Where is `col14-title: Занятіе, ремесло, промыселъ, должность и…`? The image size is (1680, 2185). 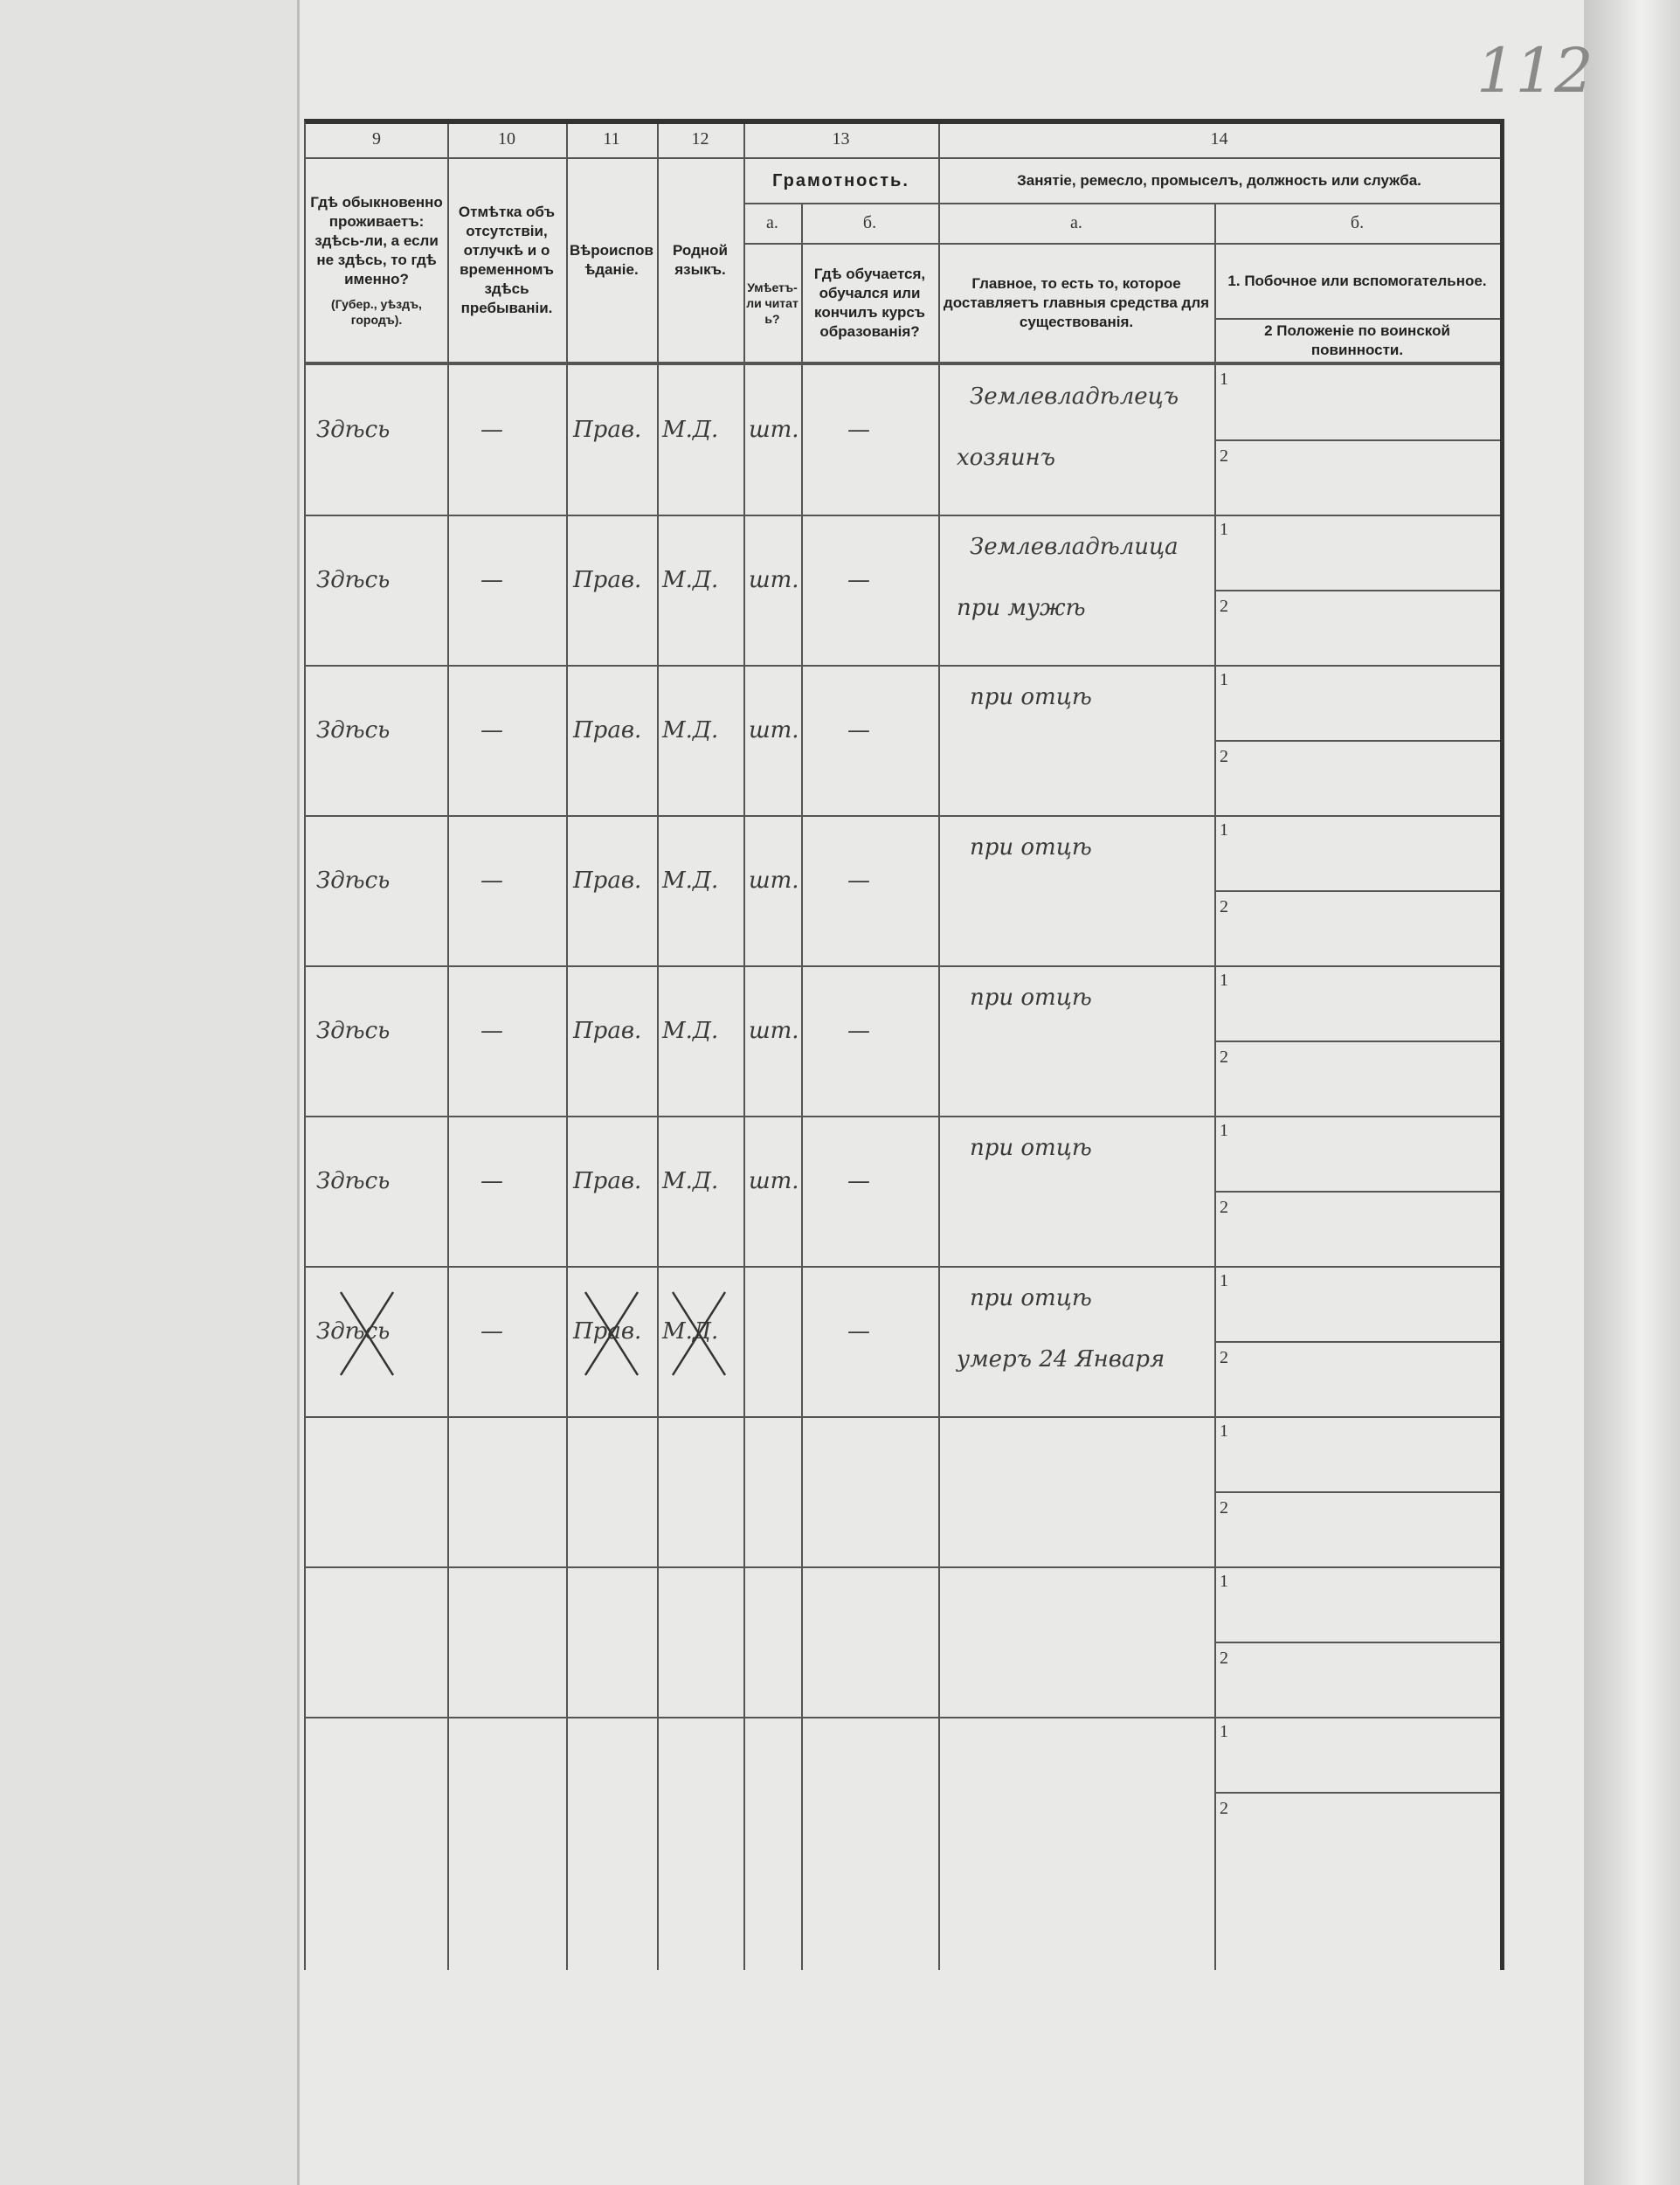 col14-title: Занятіе, ремесло, промыселъ, должность и… is located at coordinates (1219, 180).